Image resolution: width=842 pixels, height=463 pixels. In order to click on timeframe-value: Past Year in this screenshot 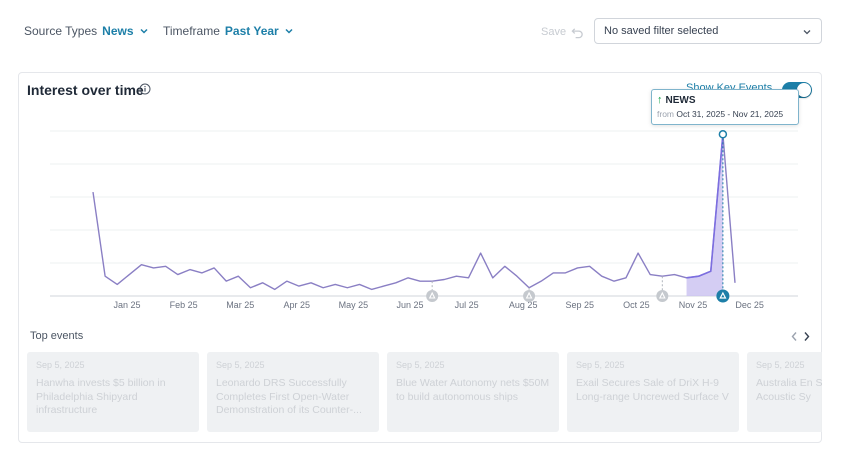, I will do `click(251, 31)`.